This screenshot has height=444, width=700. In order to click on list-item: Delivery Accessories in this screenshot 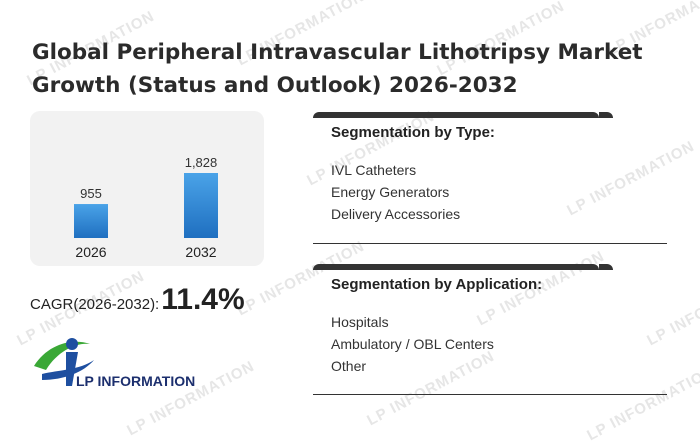, I will do `click(396, 214)`.